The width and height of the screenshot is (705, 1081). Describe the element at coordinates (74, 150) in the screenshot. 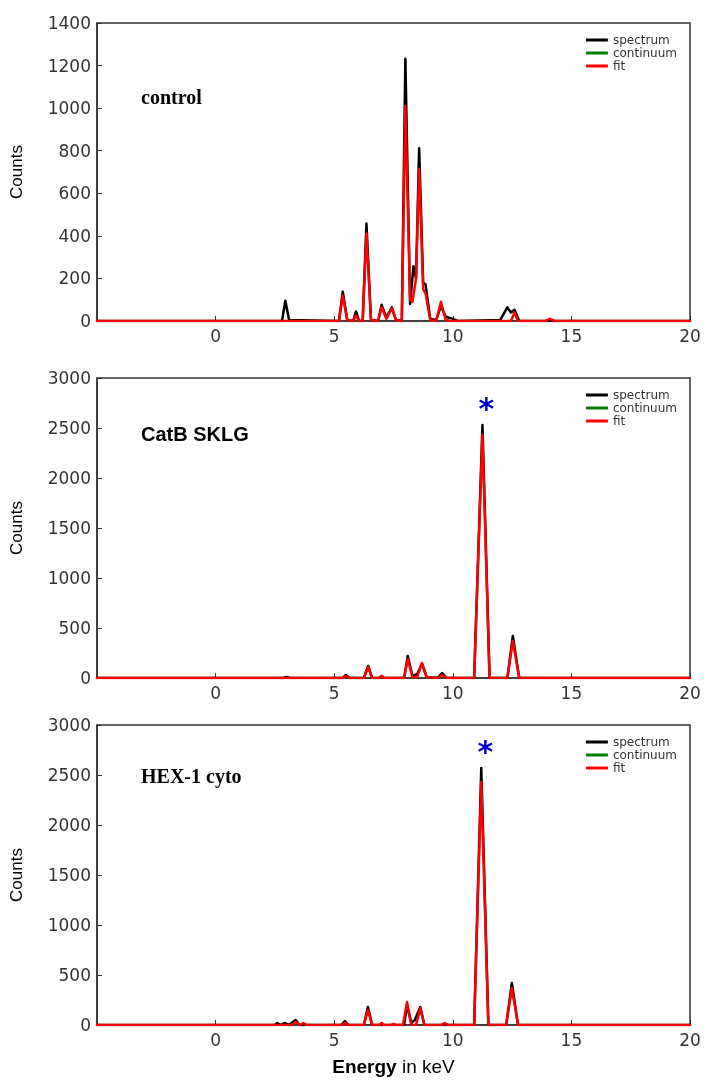

I see `y-tick-label: 800` at that location.